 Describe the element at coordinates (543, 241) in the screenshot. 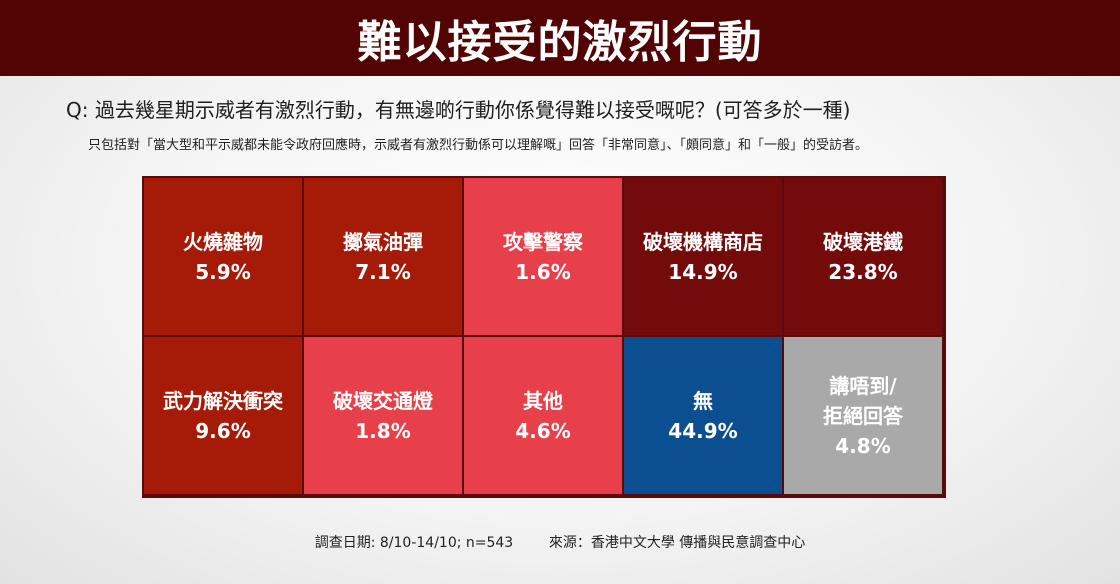

I see `cell-label: 攻擊警察` at that location.